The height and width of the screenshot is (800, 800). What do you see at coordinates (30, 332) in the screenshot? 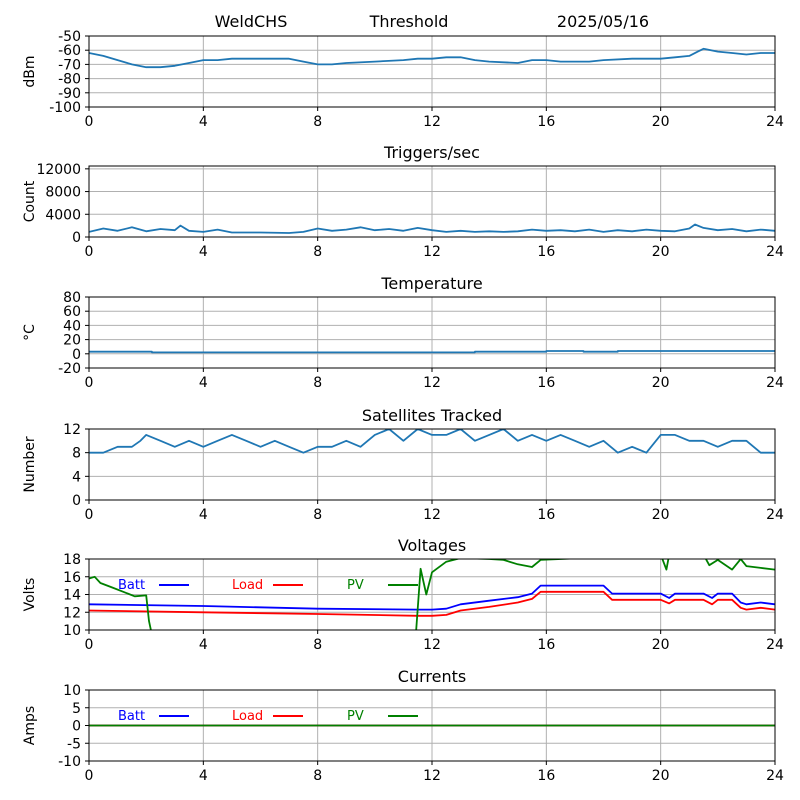
I see `y-axis-label: °C` at bounding box center [30, 332].